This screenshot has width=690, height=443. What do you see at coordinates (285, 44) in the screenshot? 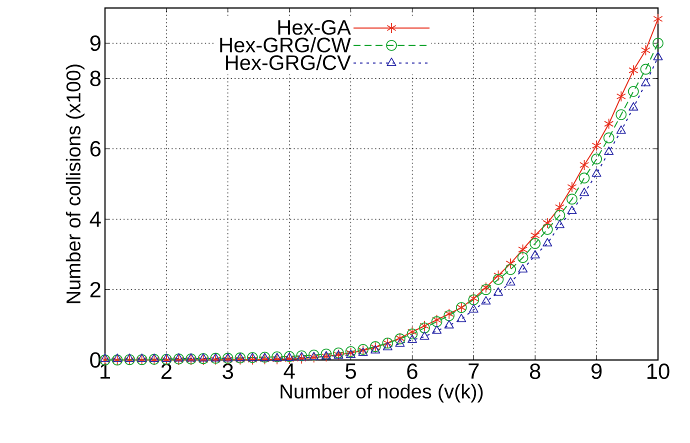
I see `legend-label: Hex-GRG/CW` at bounding box center [285, 44].